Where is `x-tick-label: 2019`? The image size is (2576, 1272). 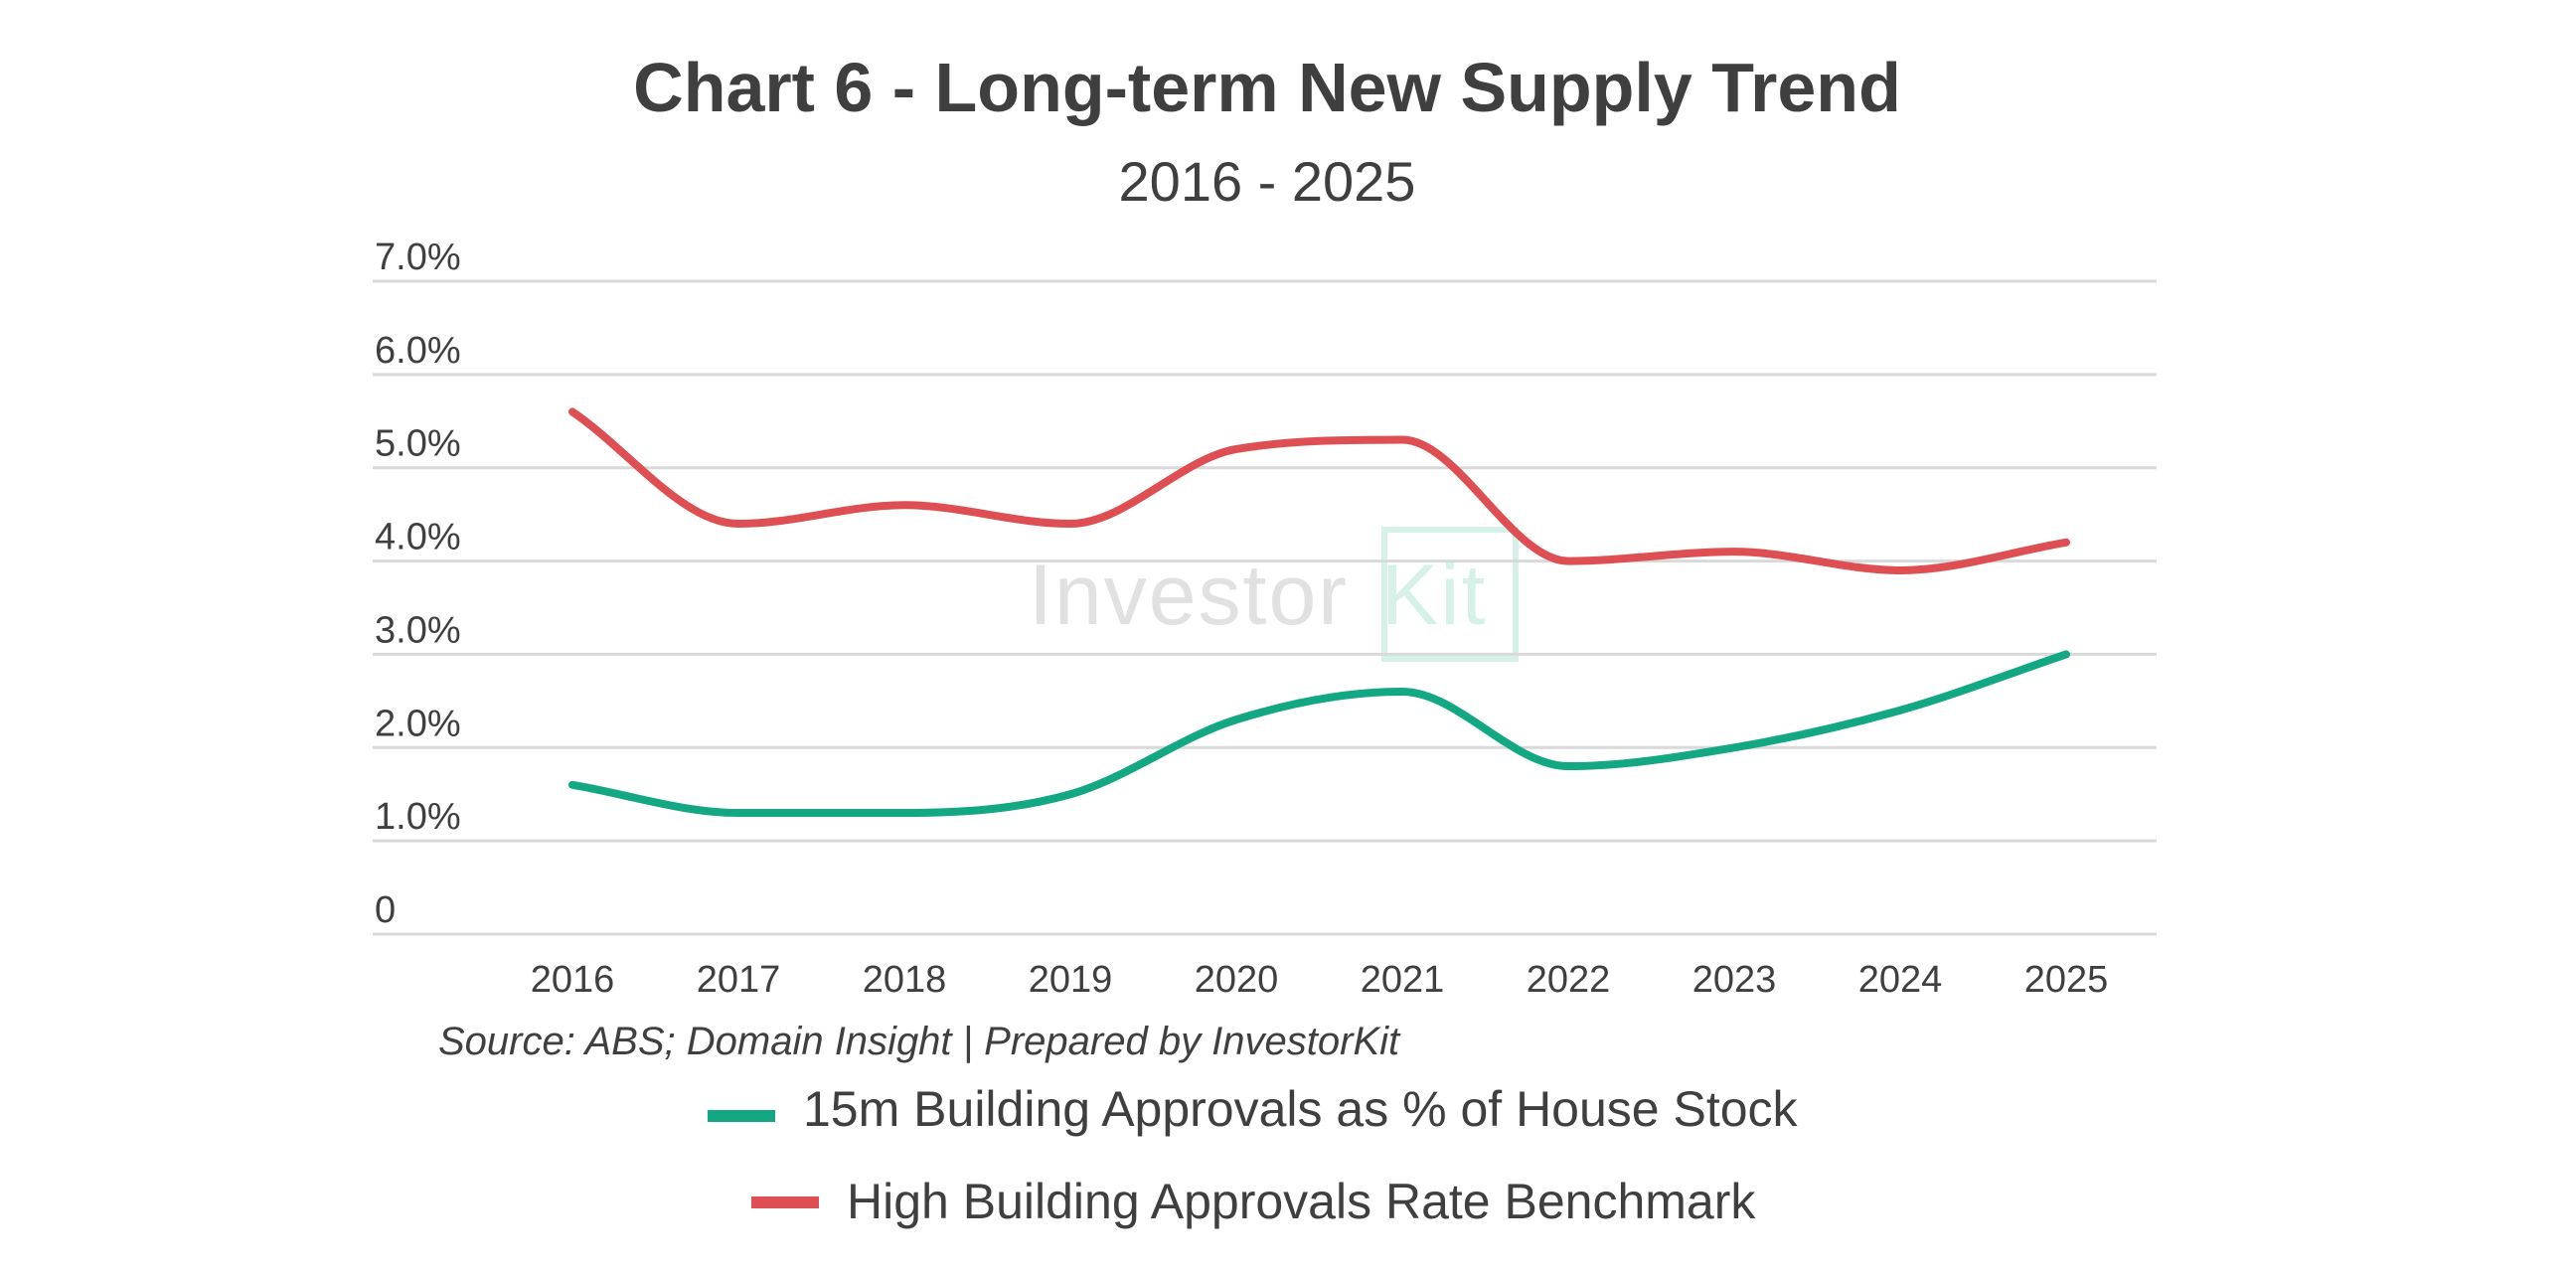 x-tick-label: 2019 is located at coordinates (1071, 980).